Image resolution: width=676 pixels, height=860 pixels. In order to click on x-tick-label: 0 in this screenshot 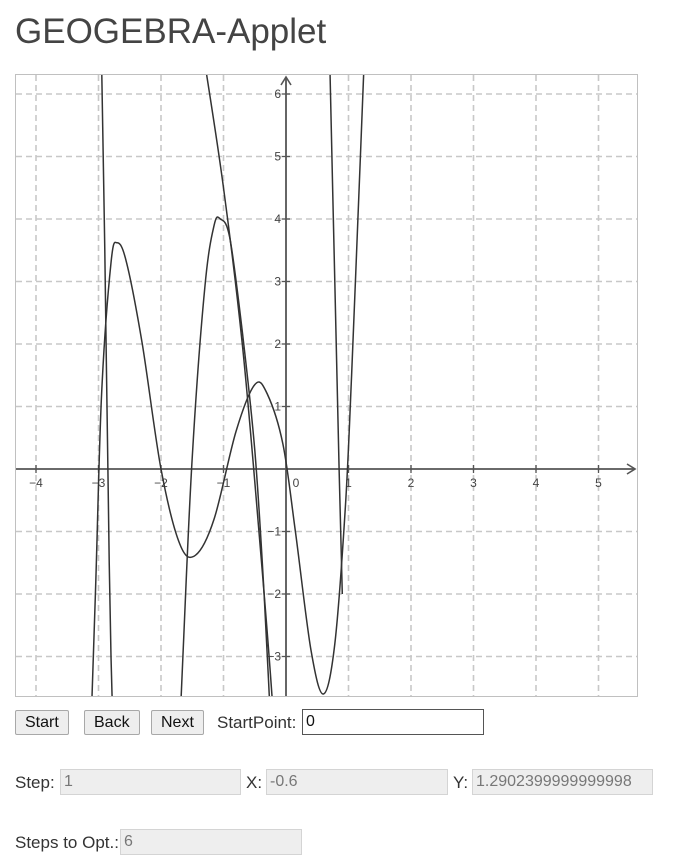, I will do `click(296, 483)`.